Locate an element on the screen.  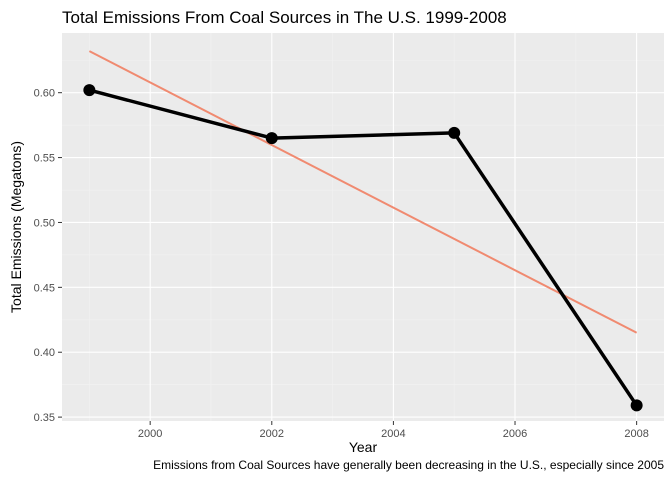
x-tick-label: 2008 is located at coordinates (636, 434).